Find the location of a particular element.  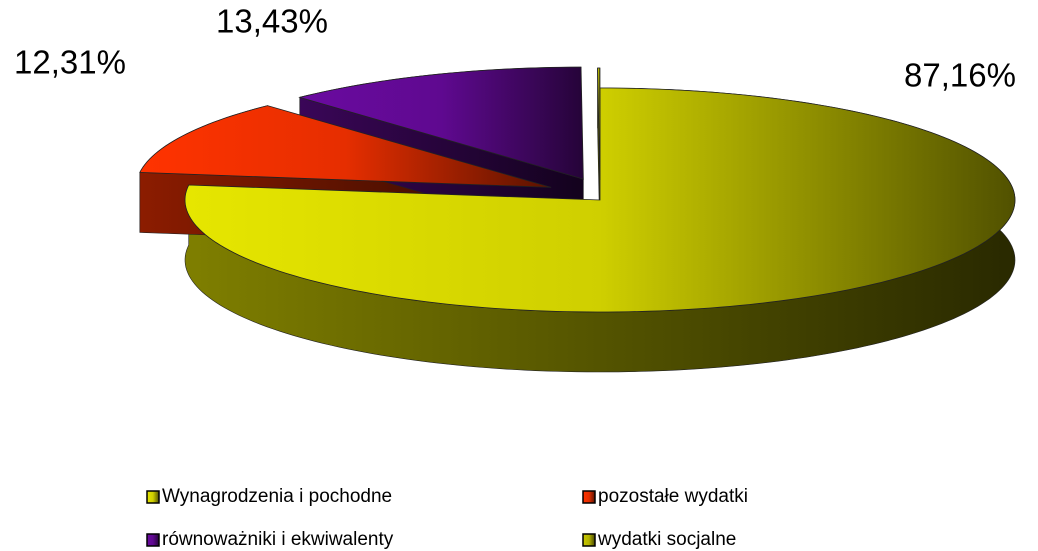

legend-label: równoważniki i ekwiwalenty is located at coordinates (278, 539).